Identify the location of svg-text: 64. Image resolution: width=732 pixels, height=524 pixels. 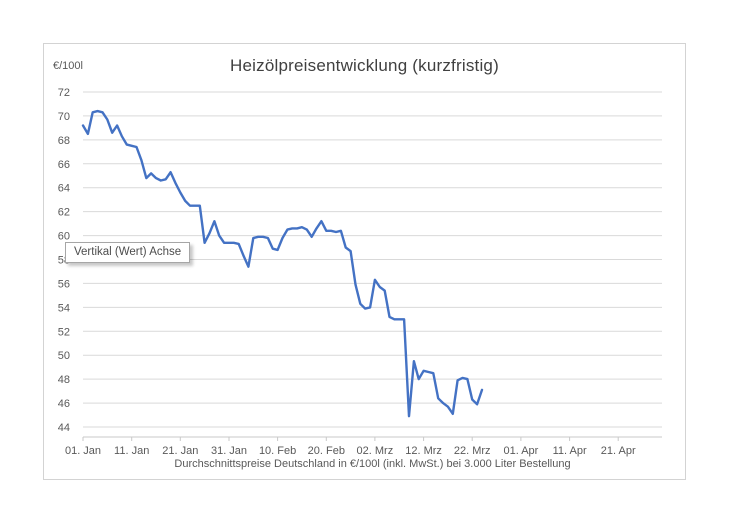
(64, 189).